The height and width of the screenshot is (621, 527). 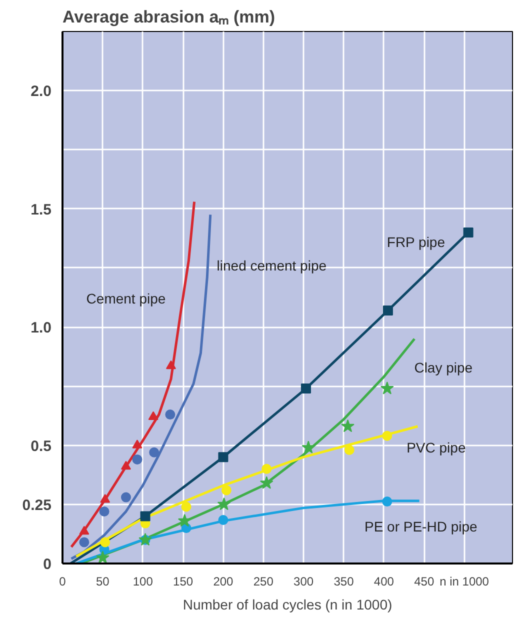 I want to click on x-tick-label: 250, so click(x=263, y=581).